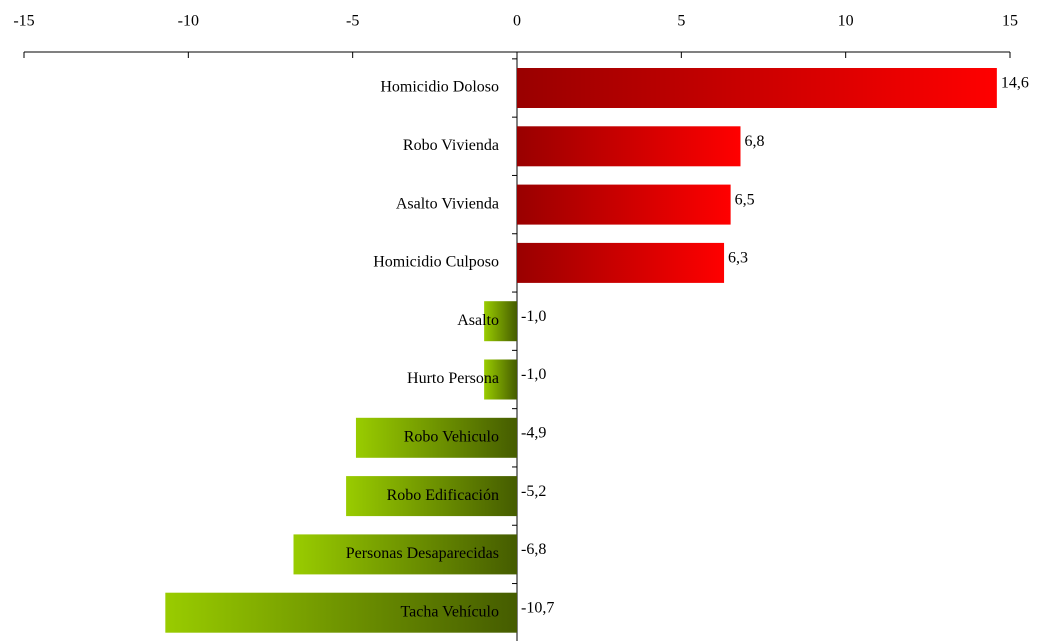 This screenshot has height=641, width=1052. What do you see at coordinates (738, 258) in the screenshot?
I see `value-label: 6,3` at bounding box center [738, 258].